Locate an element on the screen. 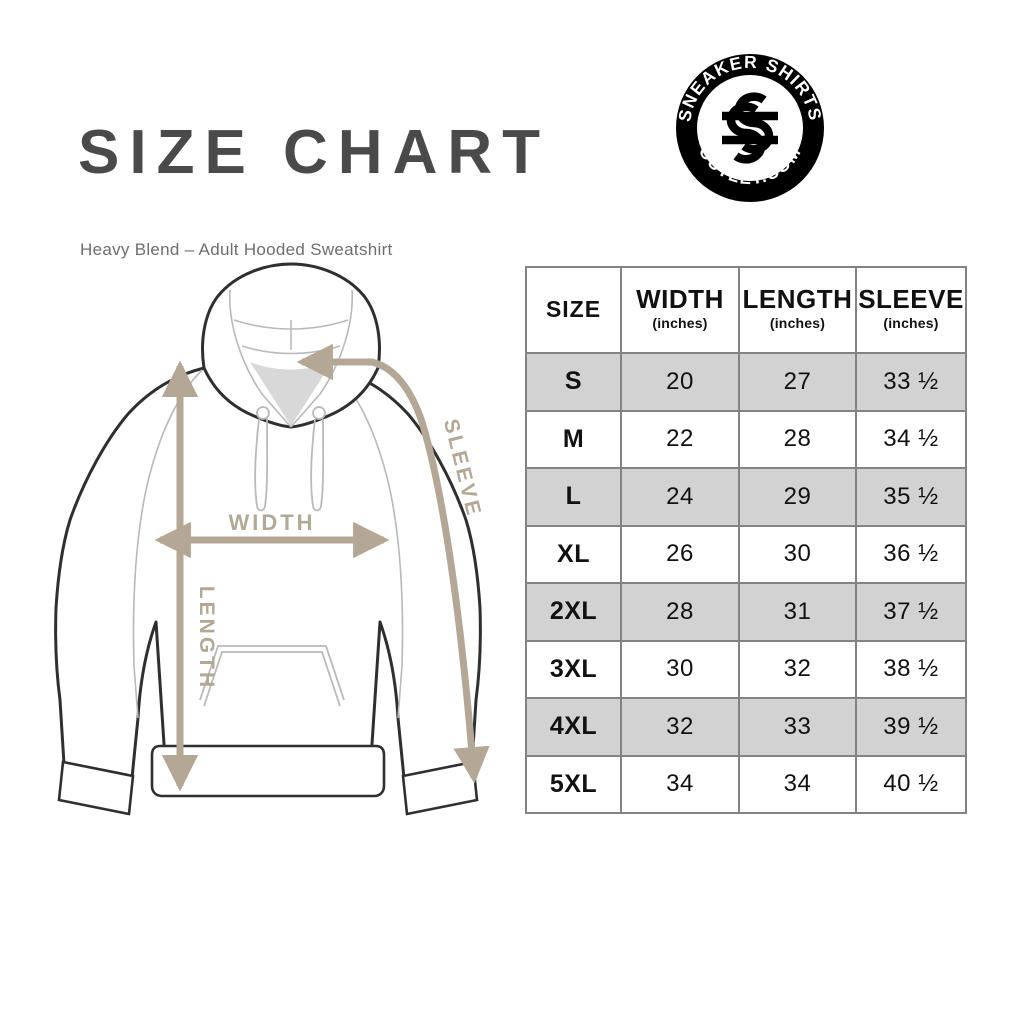 The width and height of the screenshot is (1024, 1024). column-header-size: SIZE is located at coordinates (573, 310).